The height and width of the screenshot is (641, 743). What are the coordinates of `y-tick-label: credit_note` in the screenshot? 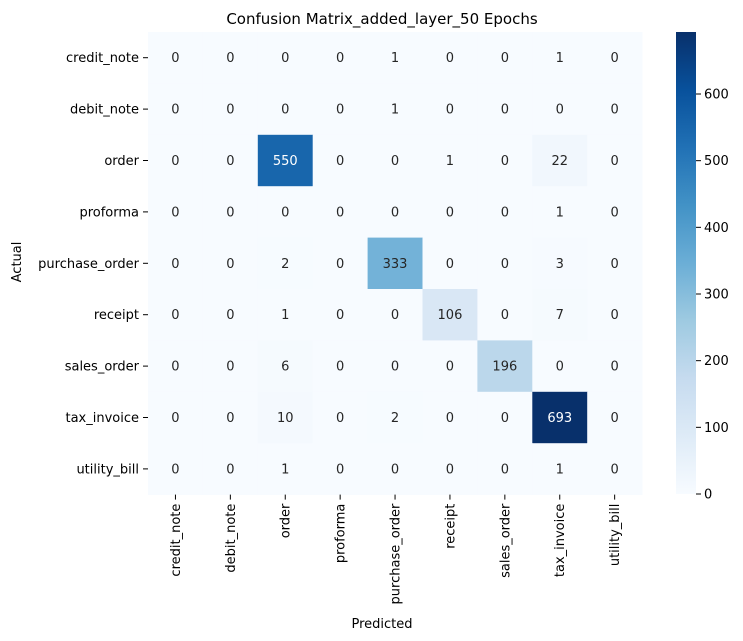 It's located at (102, 58).